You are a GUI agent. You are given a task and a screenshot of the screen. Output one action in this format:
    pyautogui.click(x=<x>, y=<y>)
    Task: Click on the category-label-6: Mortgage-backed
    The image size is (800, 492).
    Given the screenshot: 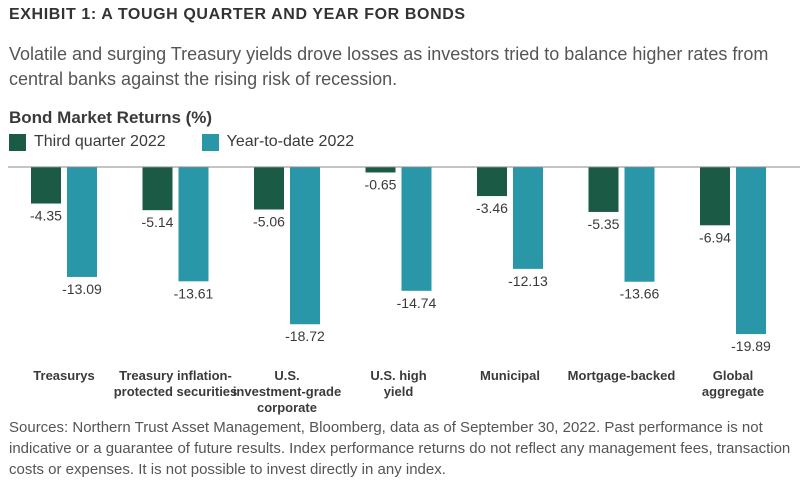 What is the action you would take?
    pyautogui.click(x=622, y=375)
    